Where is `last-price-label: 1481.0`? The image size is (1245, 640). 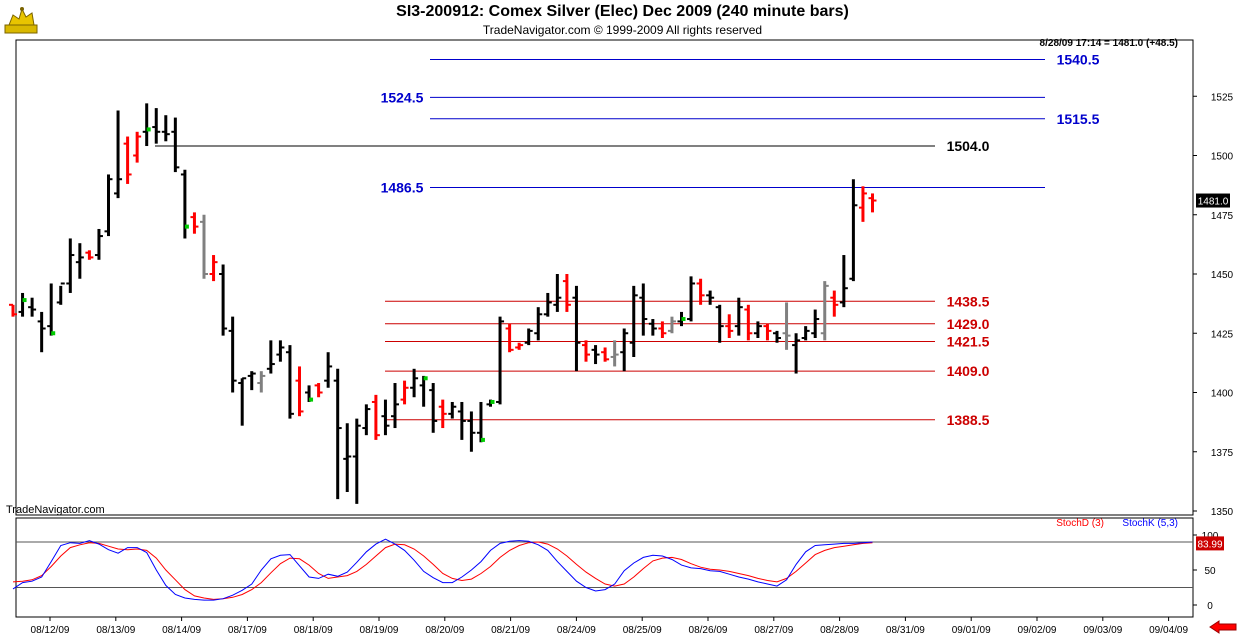
last-price-label: 1481.0 is located at coordinates (1213, 202).